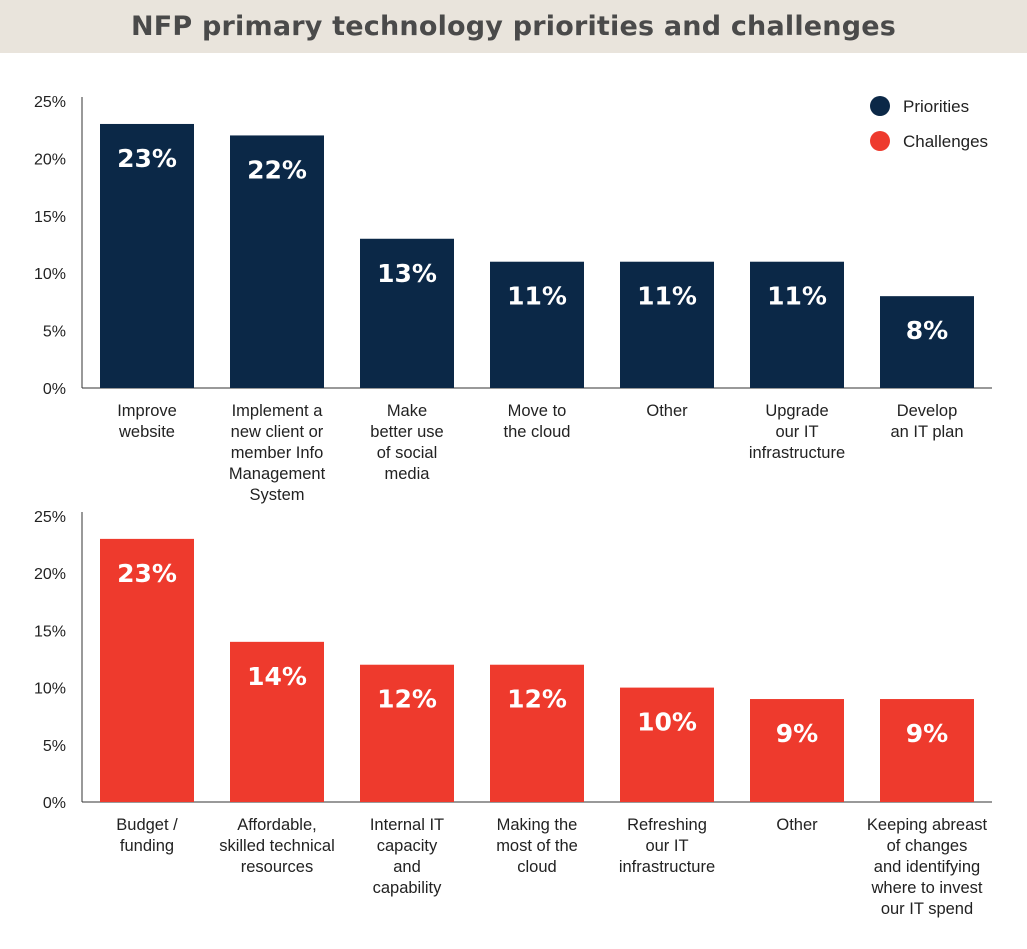  I want to click on legend-label-challenges: Challenges, so click(945, 141).